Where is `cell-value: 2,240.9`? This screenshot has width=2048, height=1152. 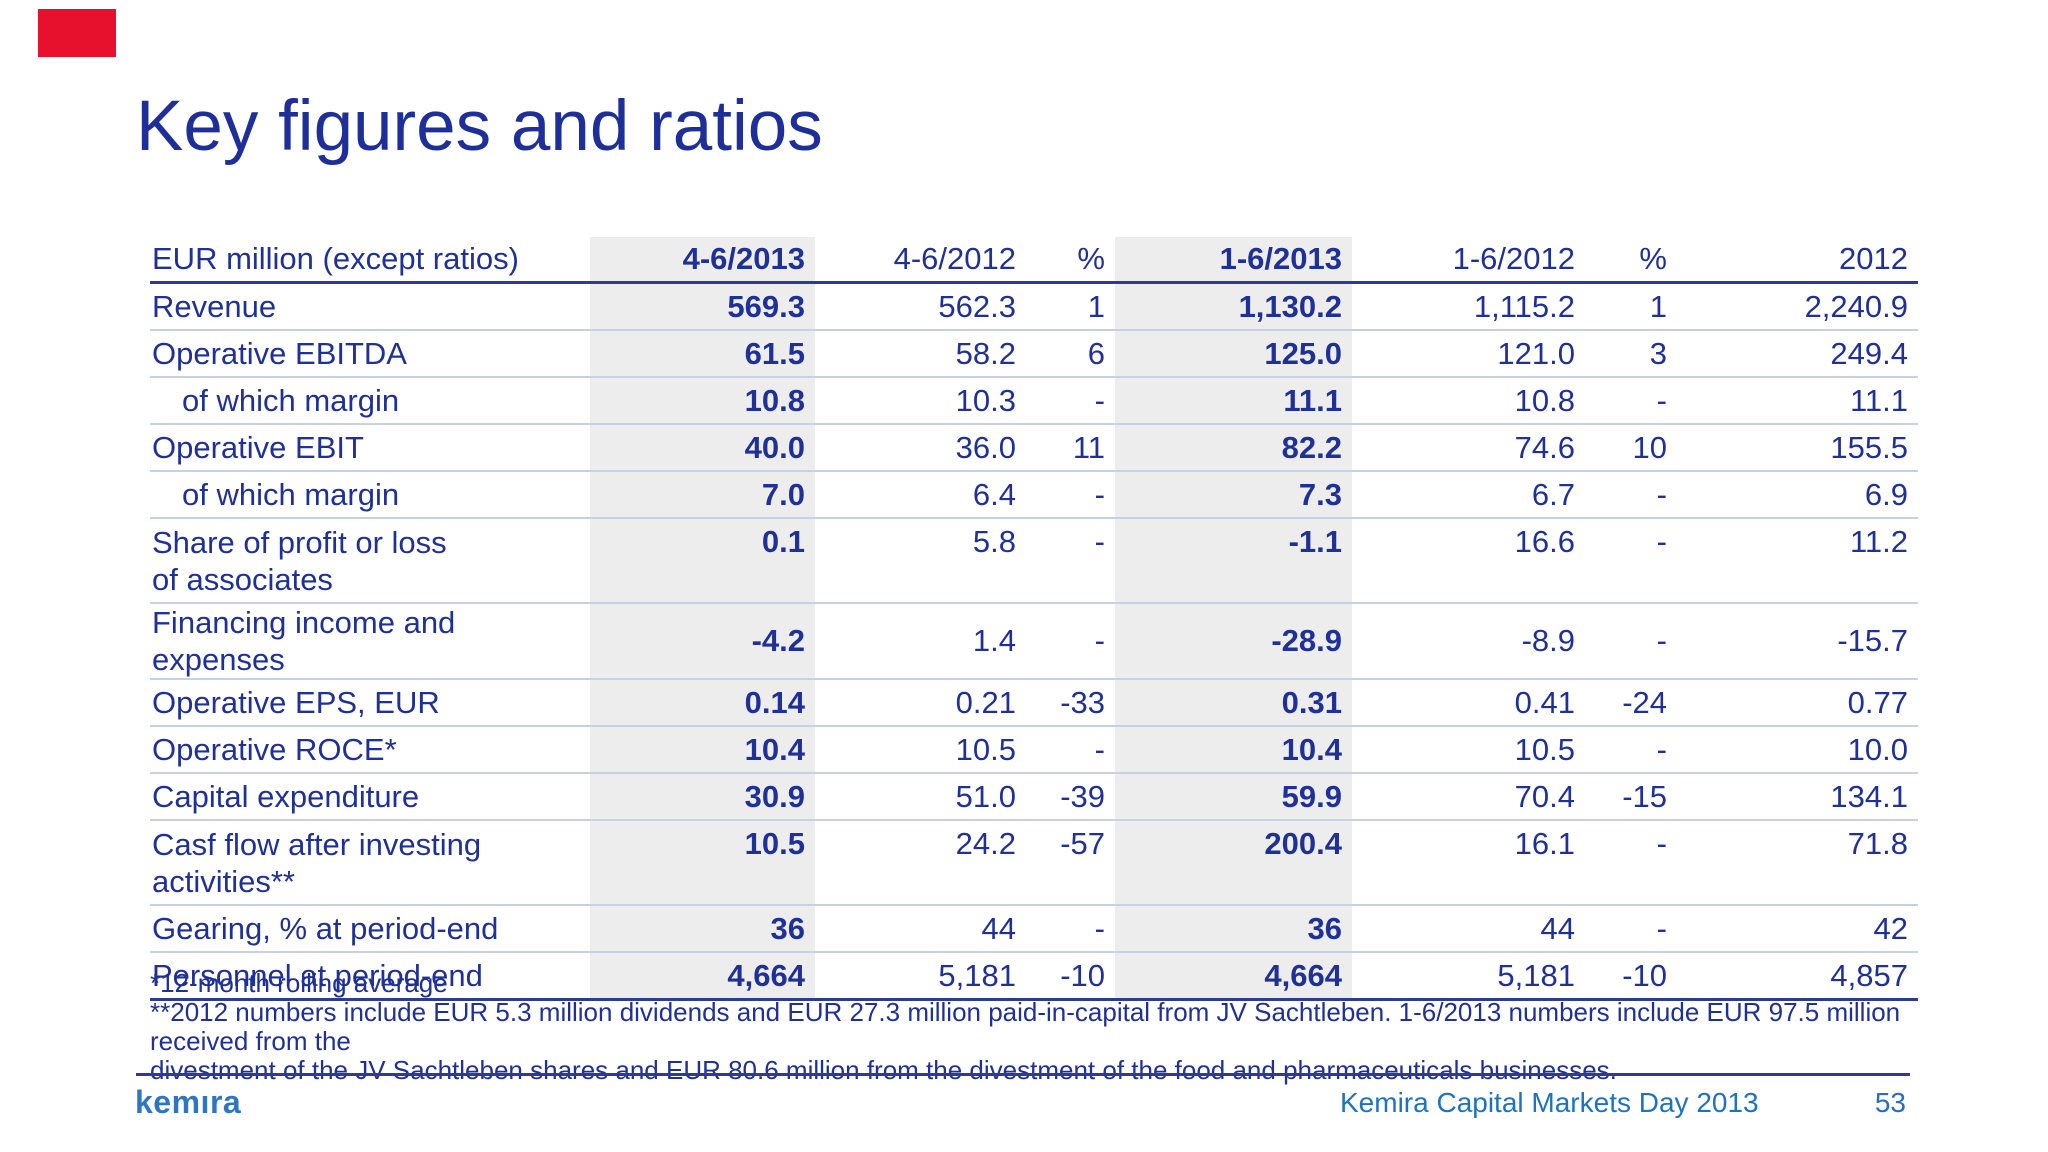
cell-value: 2,240.9 is located at coordinates (1856, 306).